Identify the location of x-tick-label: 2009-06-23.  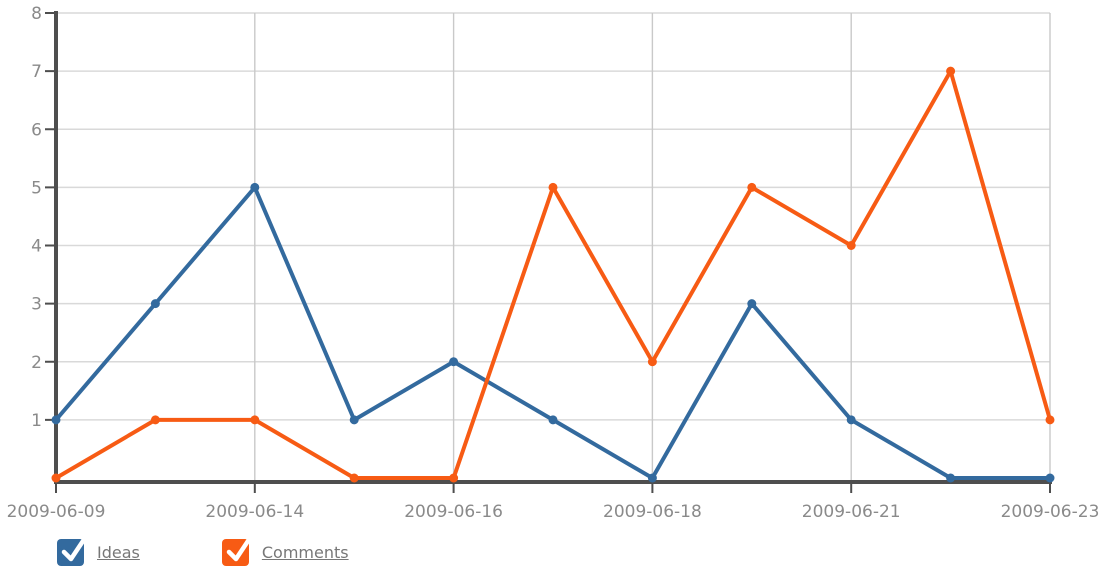
(1050, 512).